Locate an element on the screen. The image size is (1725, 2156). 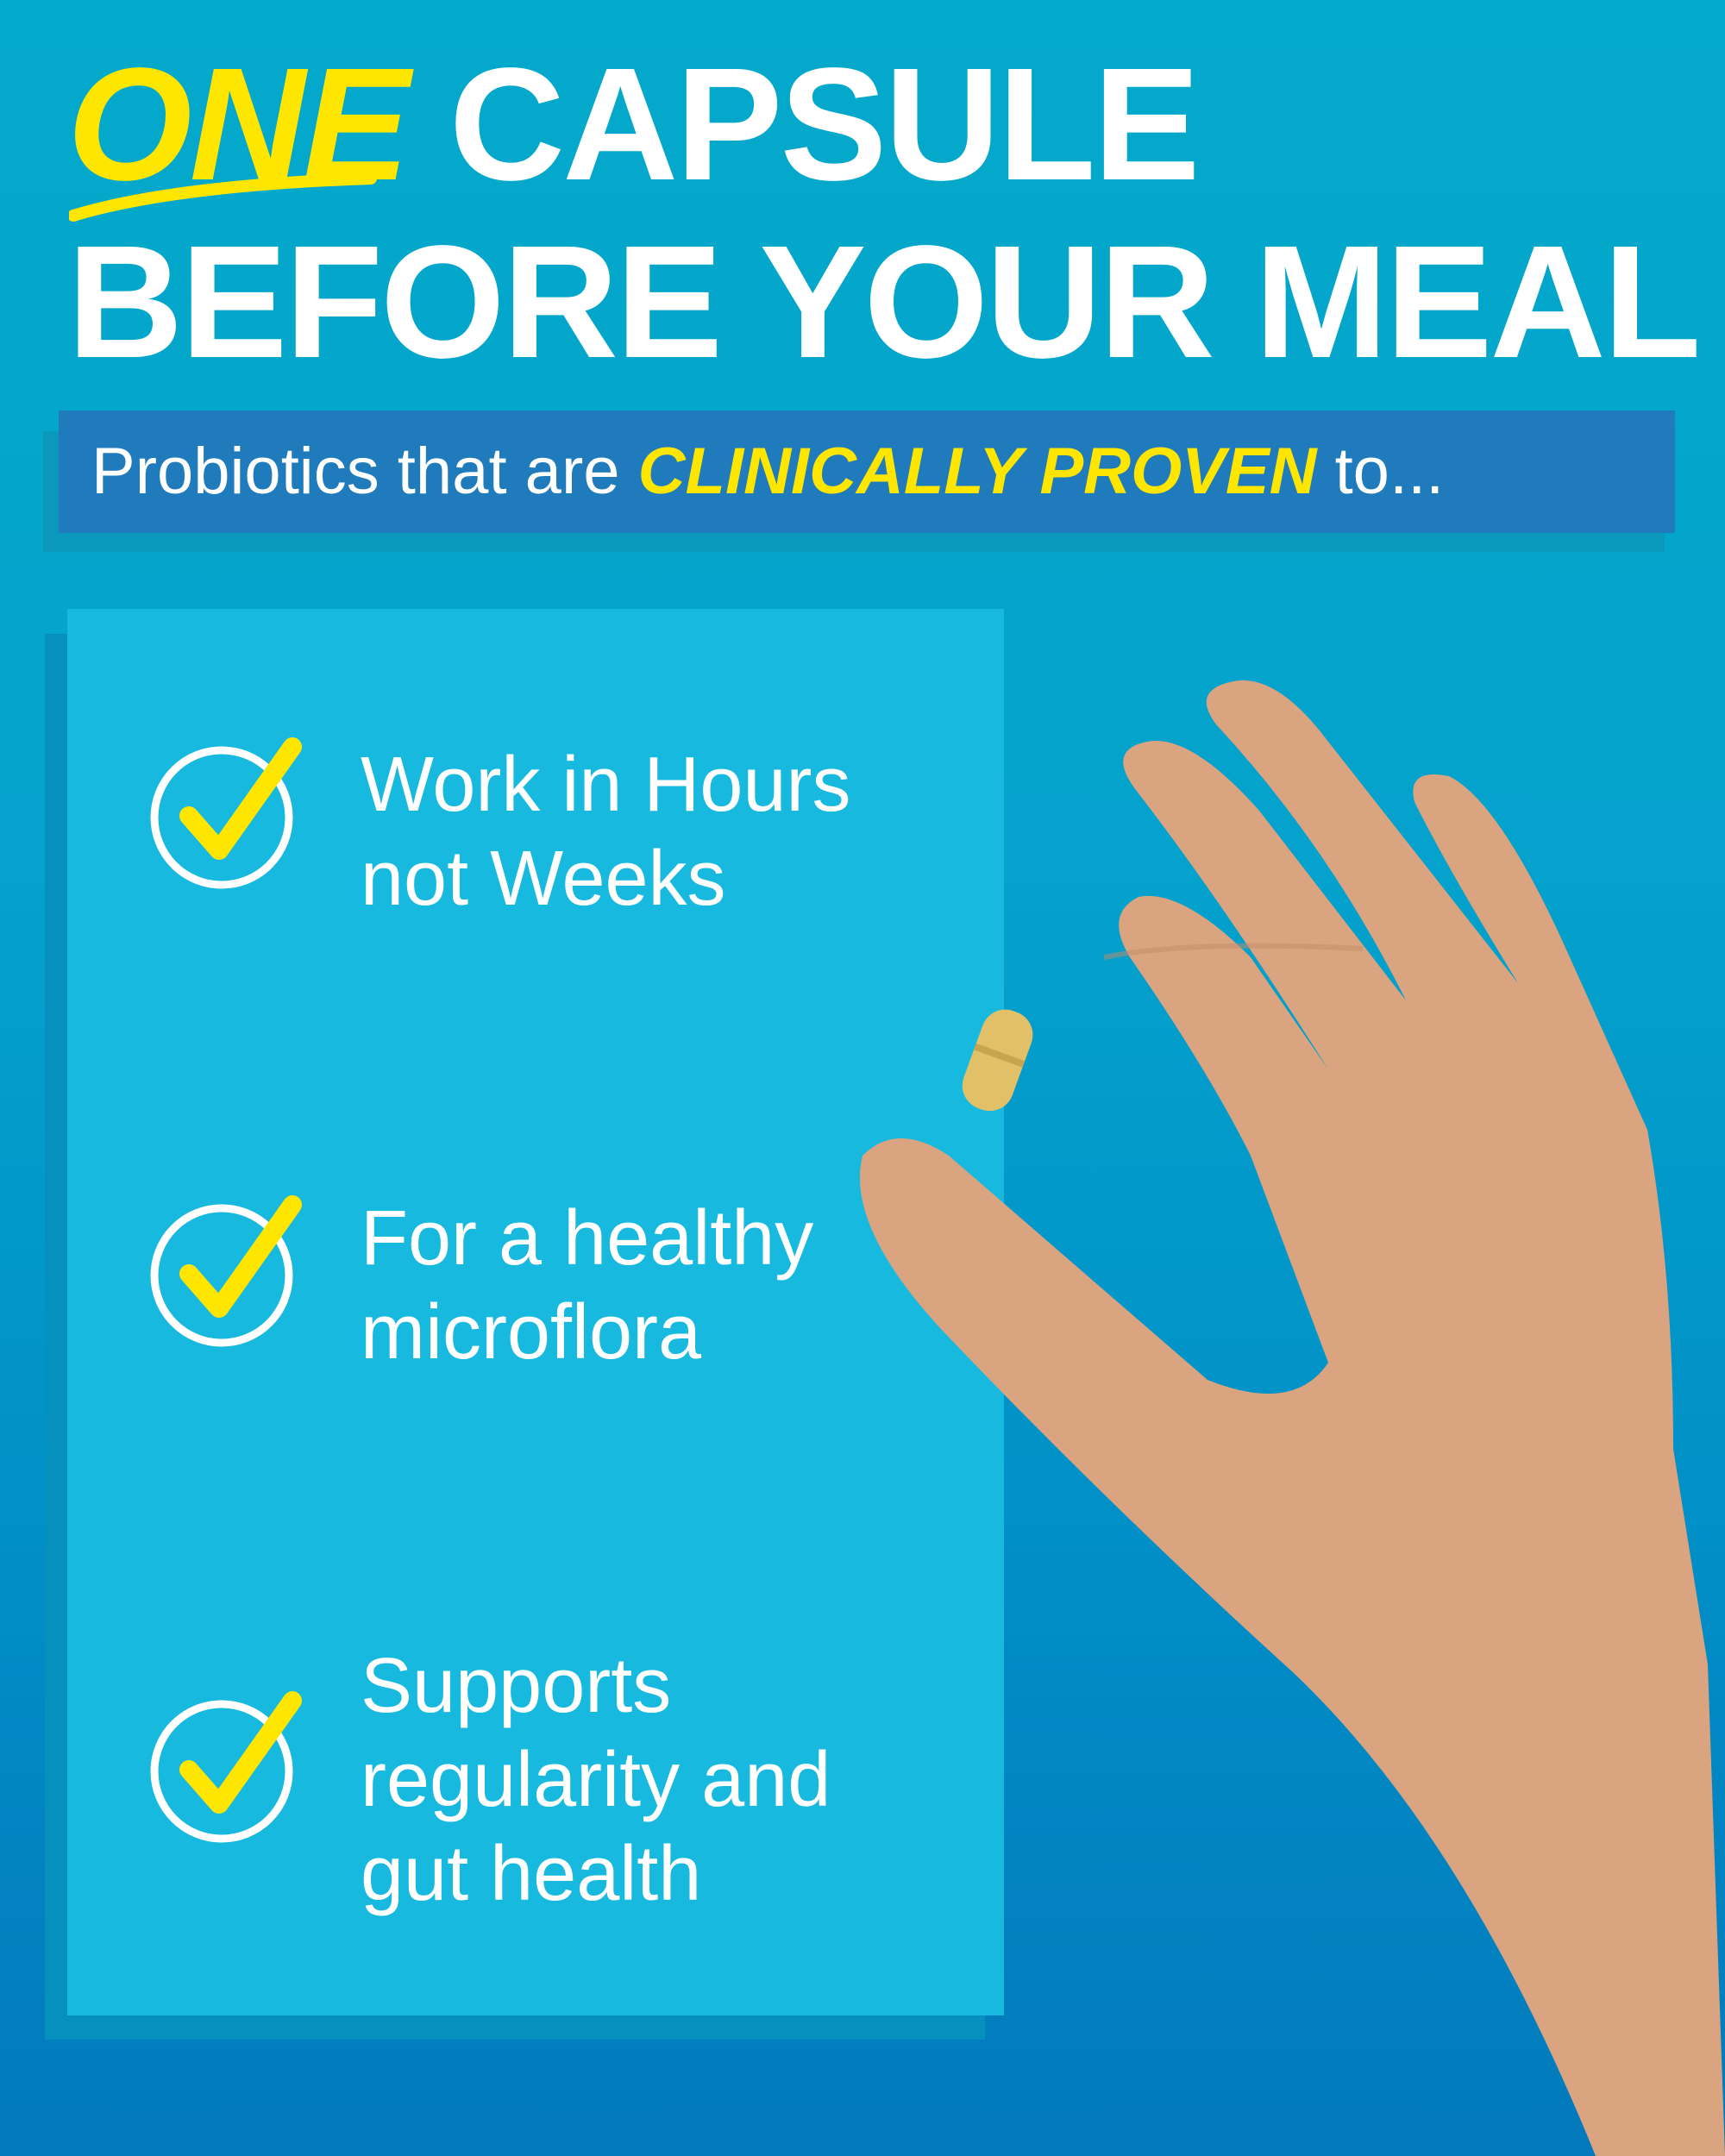
benefit-text: Supports regularity and gut health is located at coordinates (672, 1780).